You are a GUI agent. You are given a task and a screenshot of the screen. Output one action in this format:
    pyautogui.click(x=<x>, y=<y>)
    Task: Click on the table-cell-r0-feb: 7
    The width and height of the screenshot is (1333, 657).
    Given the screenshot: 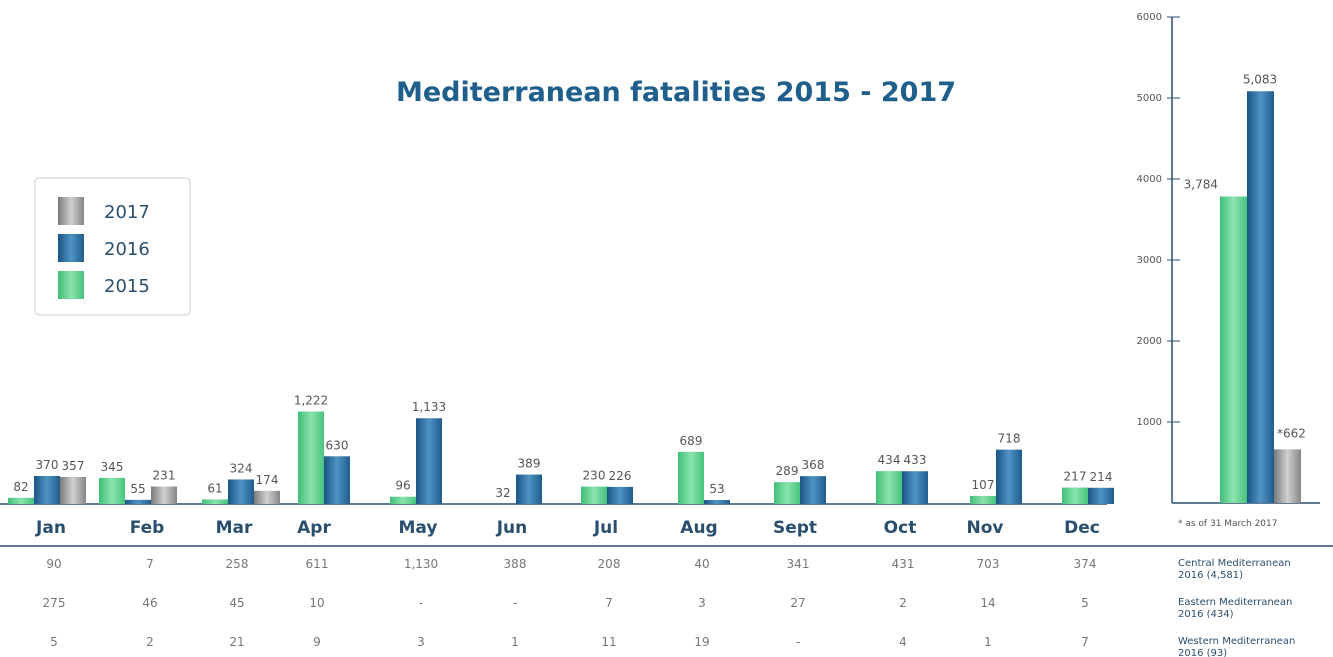 What is the action you would take?
    pyautogui.click(x=150, y=564)
    